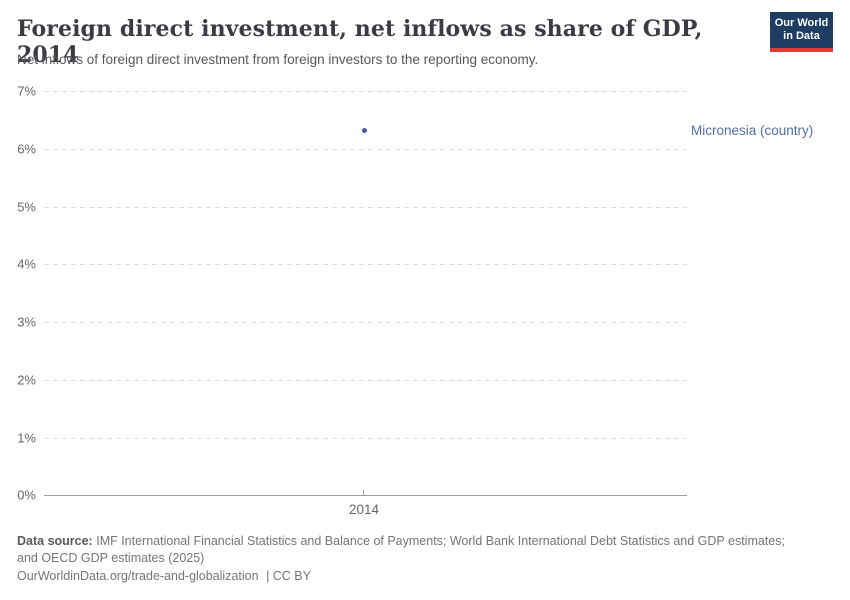 This screenshot has width=850, height=600. What do you see at coordinates (26, 495) in the screenshot?
I see `y-tick-label-0: 0%` at bounding box center [26, 495].